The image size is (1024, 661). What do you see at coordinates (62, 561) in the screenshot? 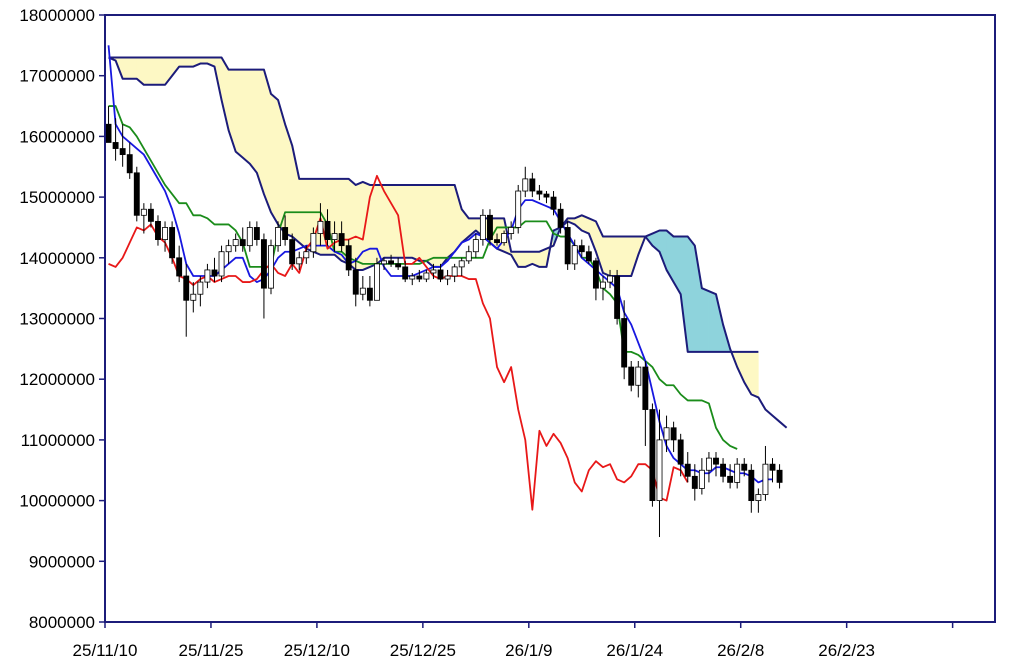
I see `y-tick-label: 9000000` at bounding box center [62, 561].